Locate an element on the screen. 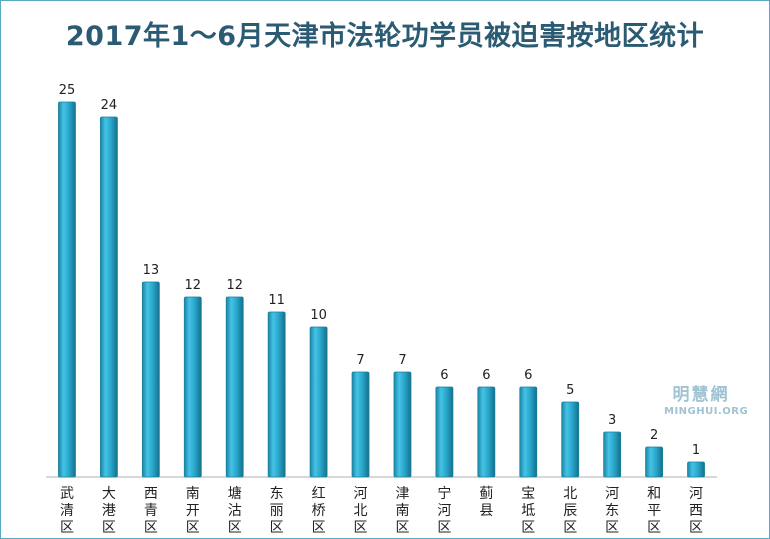 The height and width of the screenshot is (539, 770). category-label-9: 津南区 is located at coordinates (402, 511).